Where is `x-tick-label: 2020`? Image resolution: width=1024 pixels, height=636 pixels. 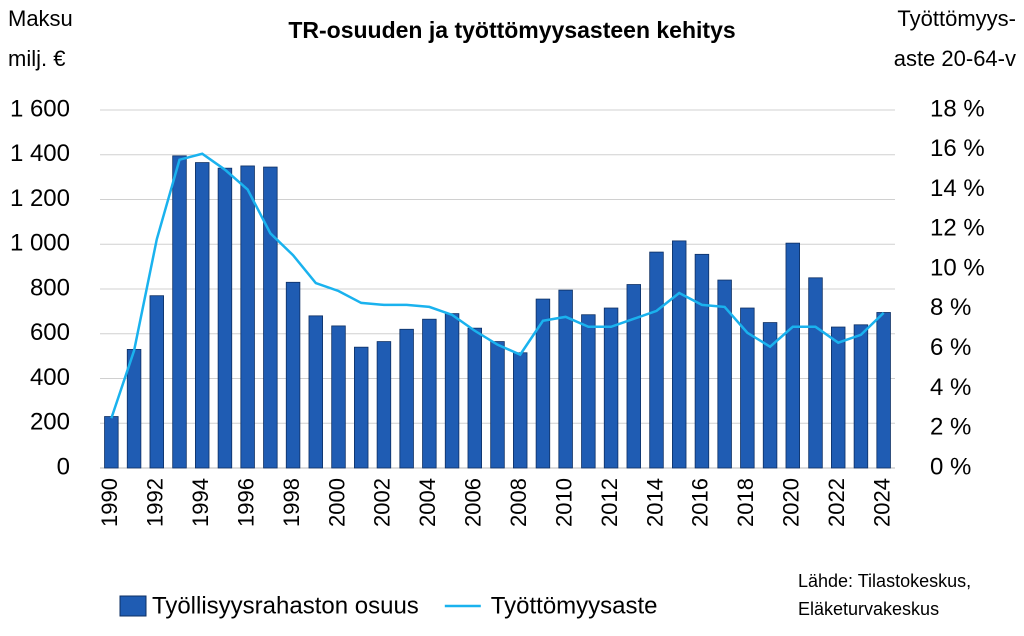 x-tick-label: 2020 is located at coordinates (791, 502).